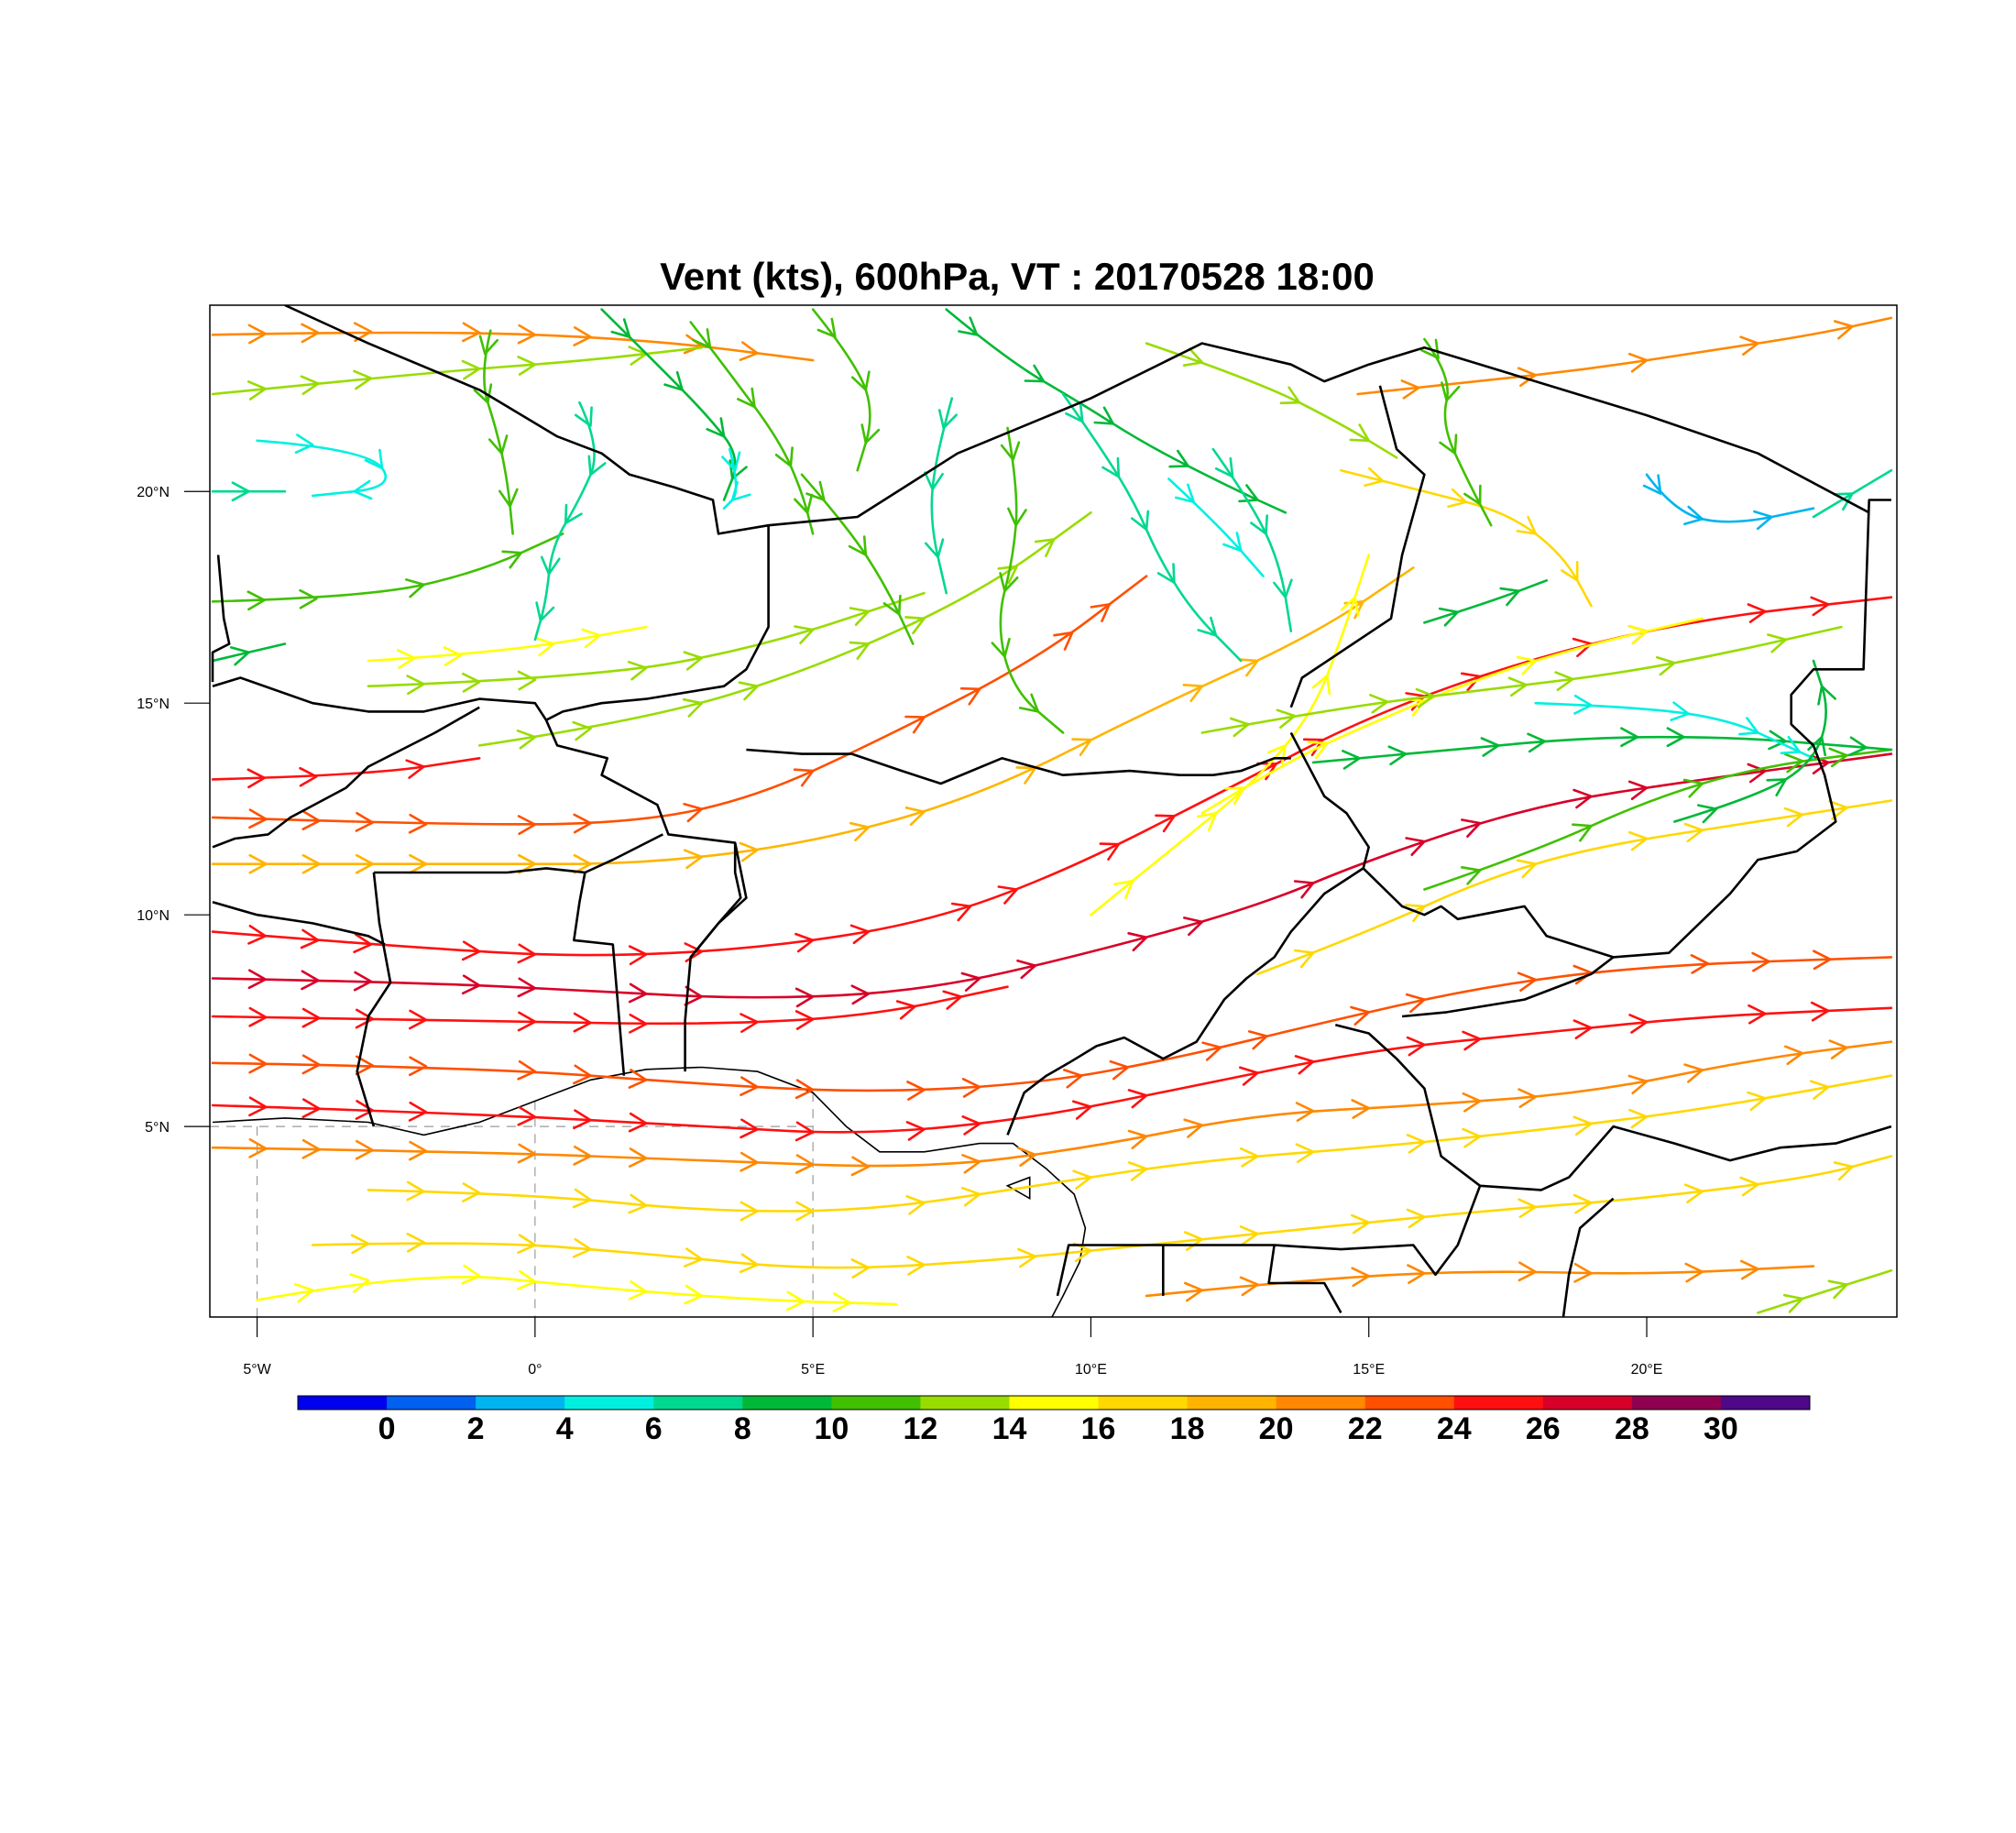 Image resolution: width=2016 pixels, height=1833 pixels. Describe the element at coordinates (920, 1428) in the screenshot. I see `colorbar-label: 12` at that location.